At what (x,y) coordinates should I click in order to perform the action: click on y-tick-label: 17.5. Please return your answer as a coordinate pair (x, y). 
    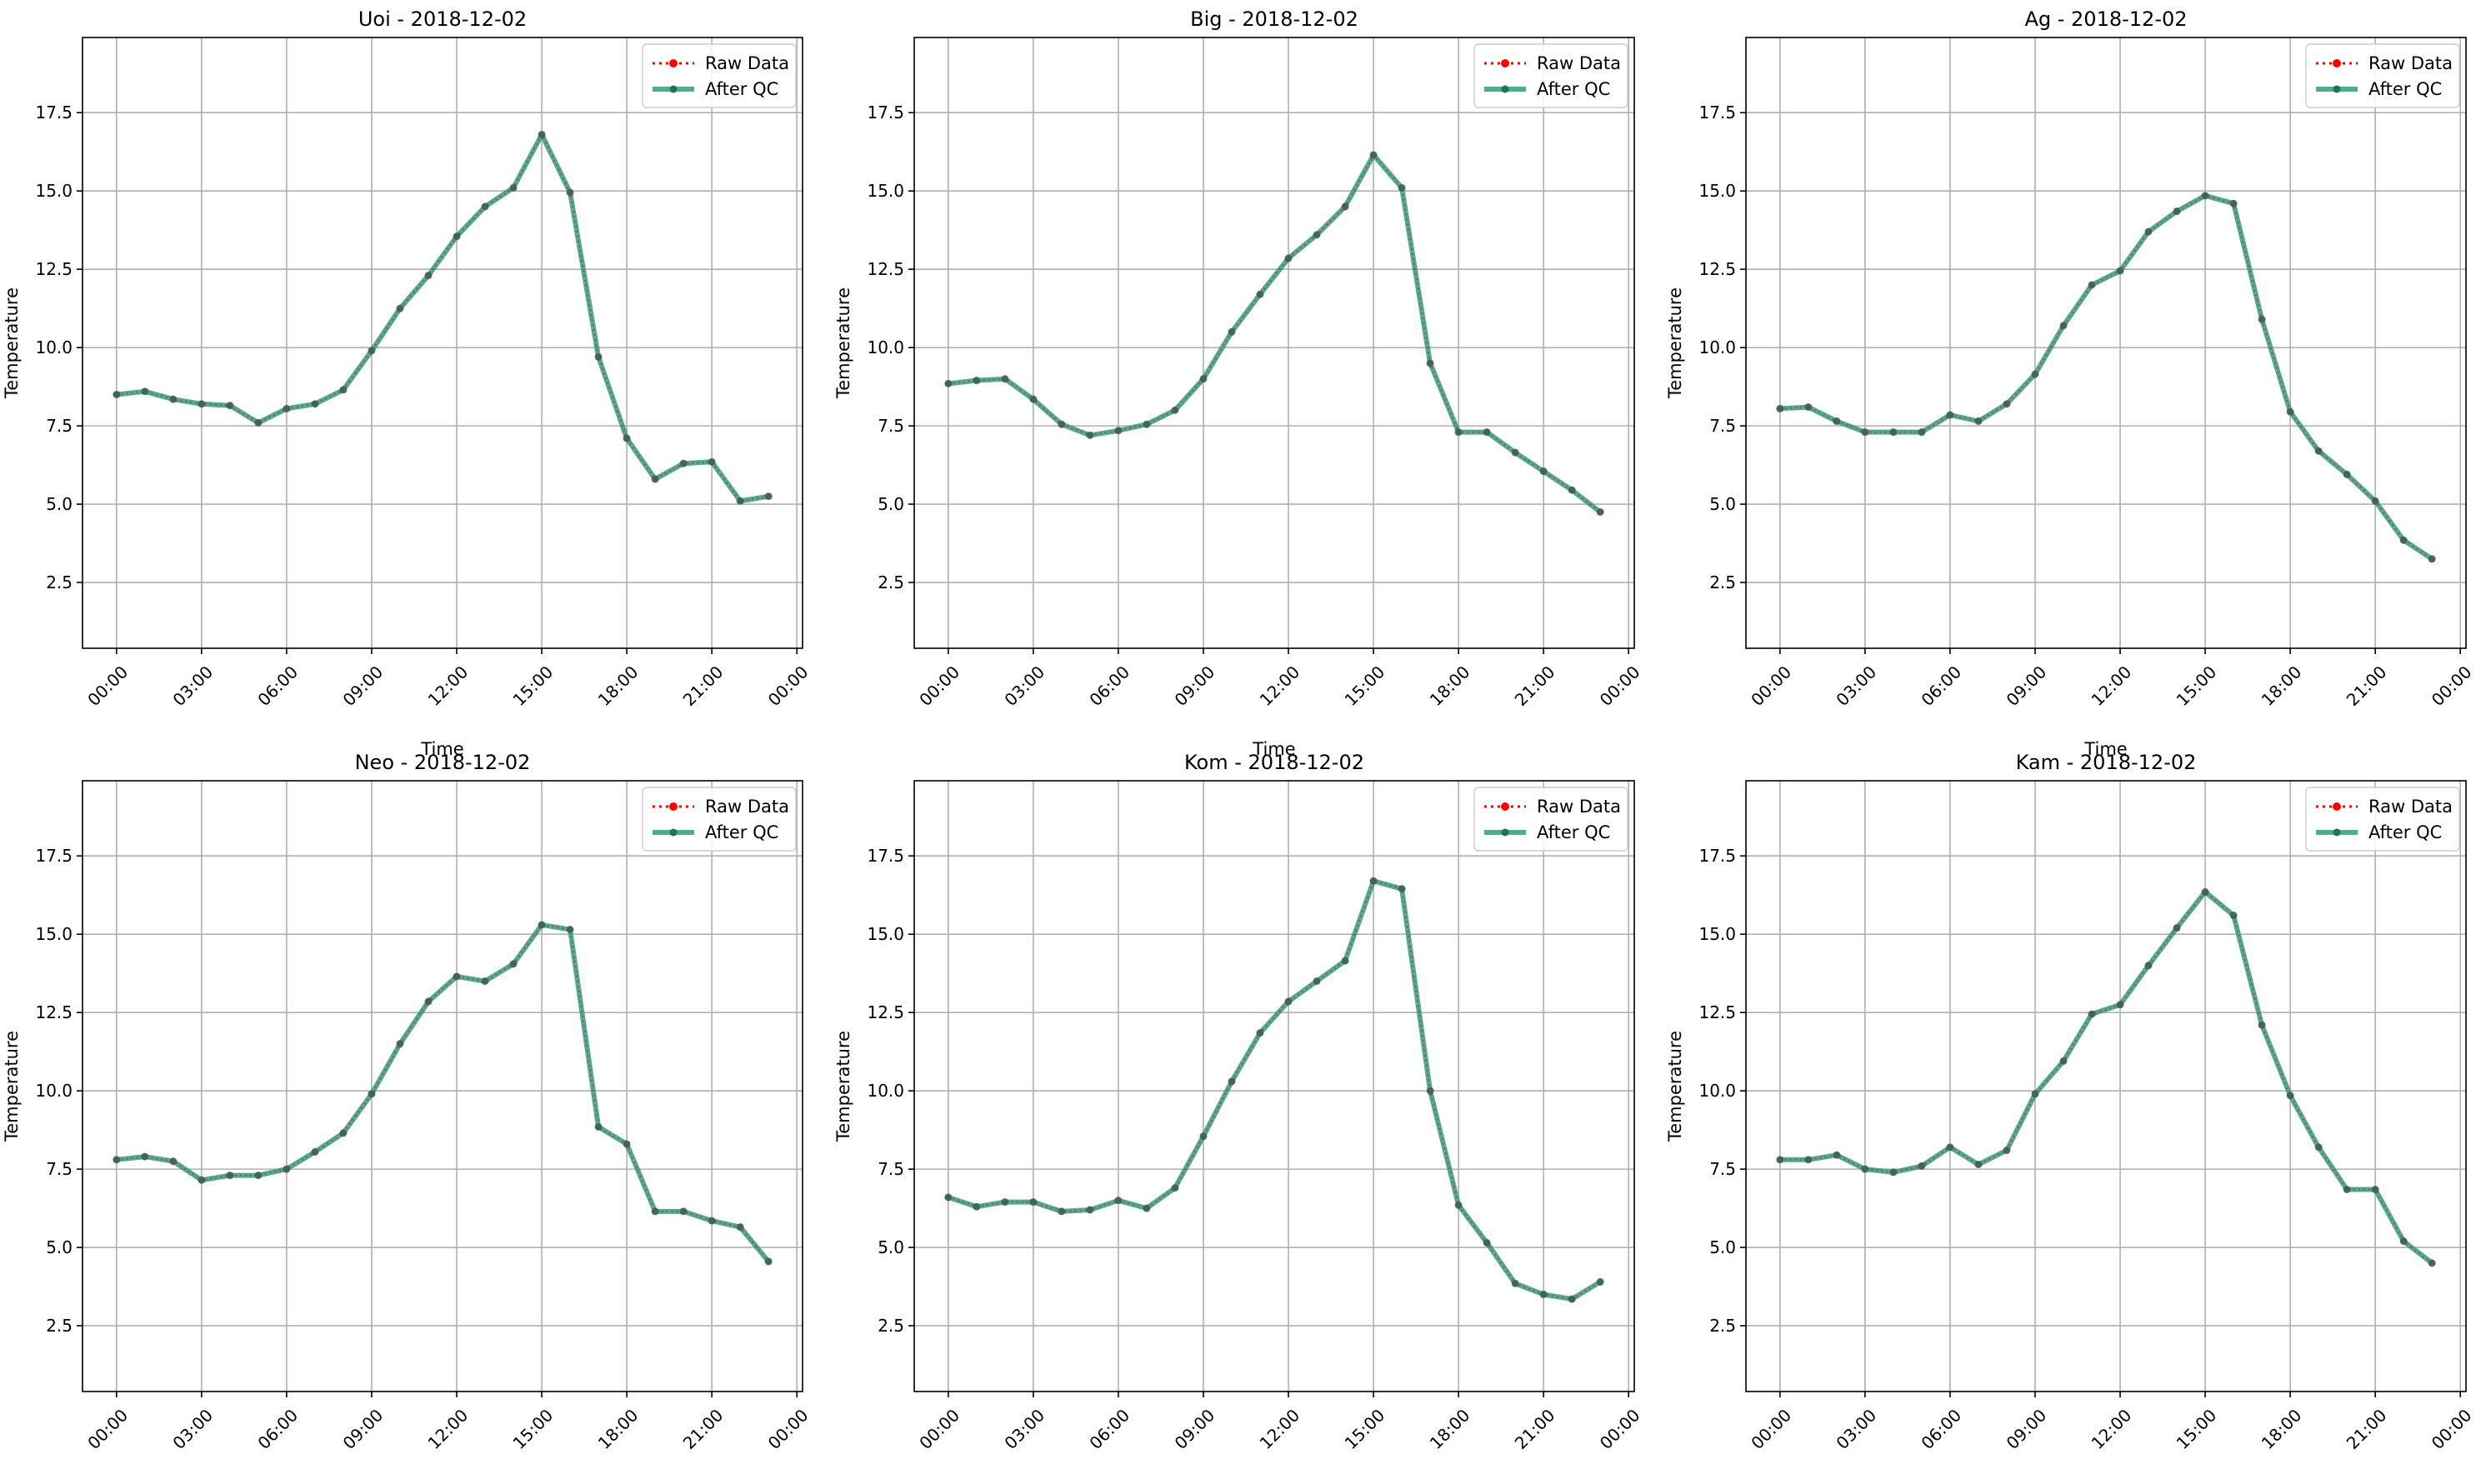
    Looking at the image, I should click on (885, 856).